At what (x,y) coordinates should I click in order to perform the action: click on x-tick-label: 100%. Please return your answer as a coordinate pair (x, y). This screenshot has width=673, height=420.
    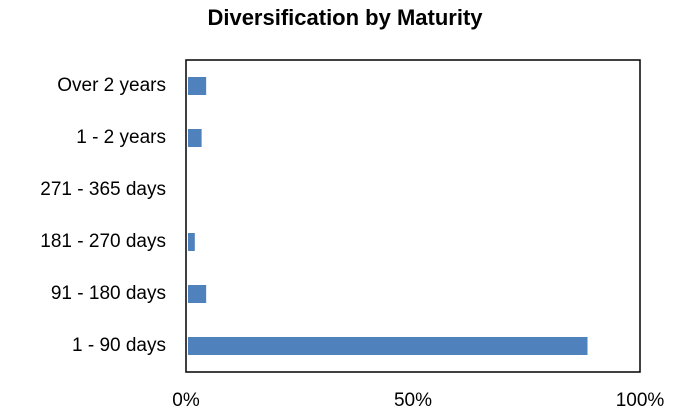
    Looking at the image, I should click on (640, 400).